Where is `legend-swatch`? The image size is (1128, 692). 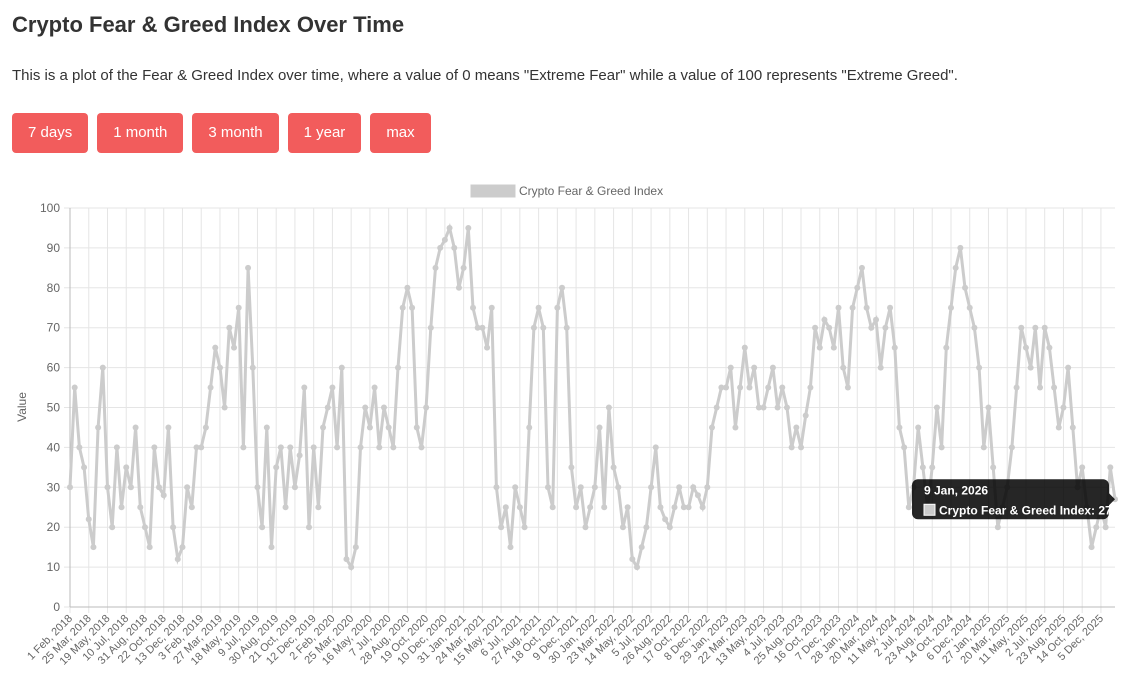
legend-swatch is located at coordinates (493, 191).